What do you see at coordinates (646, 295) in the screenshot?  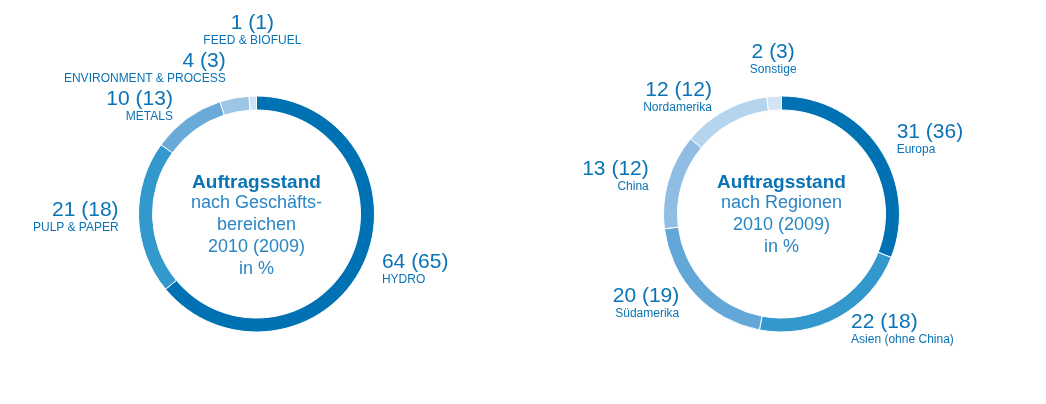 I see `data-label: 20 (19)` at bounding box center [646, 295].